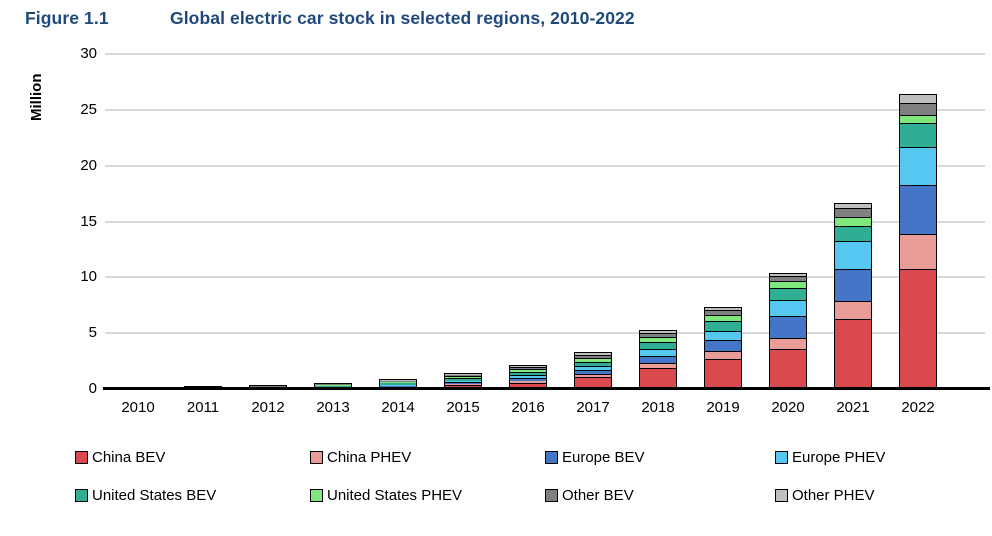 Image resolution: width=992 pixels, height=536 pixels. I want to click on legend-swatch-china-bev, so click(81, 457).